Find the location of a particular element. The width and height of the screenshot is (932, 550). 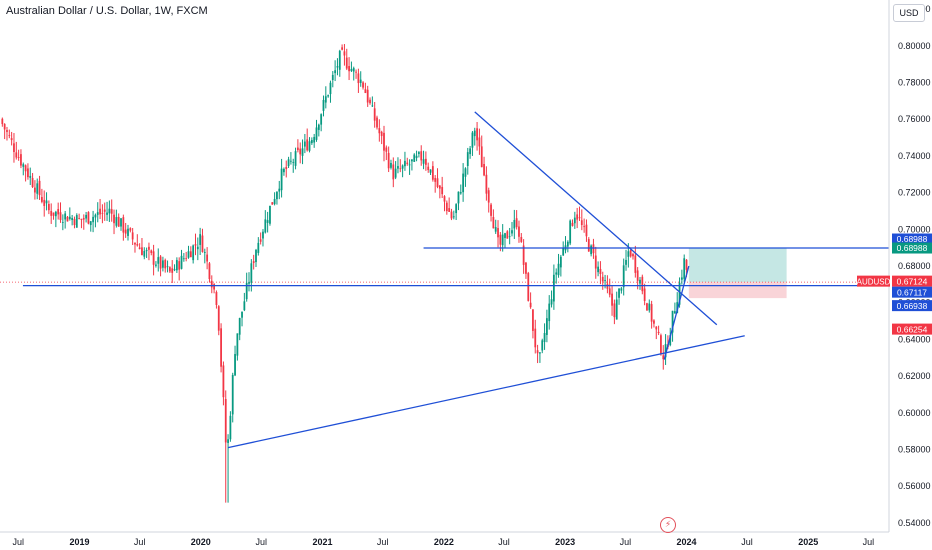

alert-icon: ⚡ is located at coordinates (668, 525).